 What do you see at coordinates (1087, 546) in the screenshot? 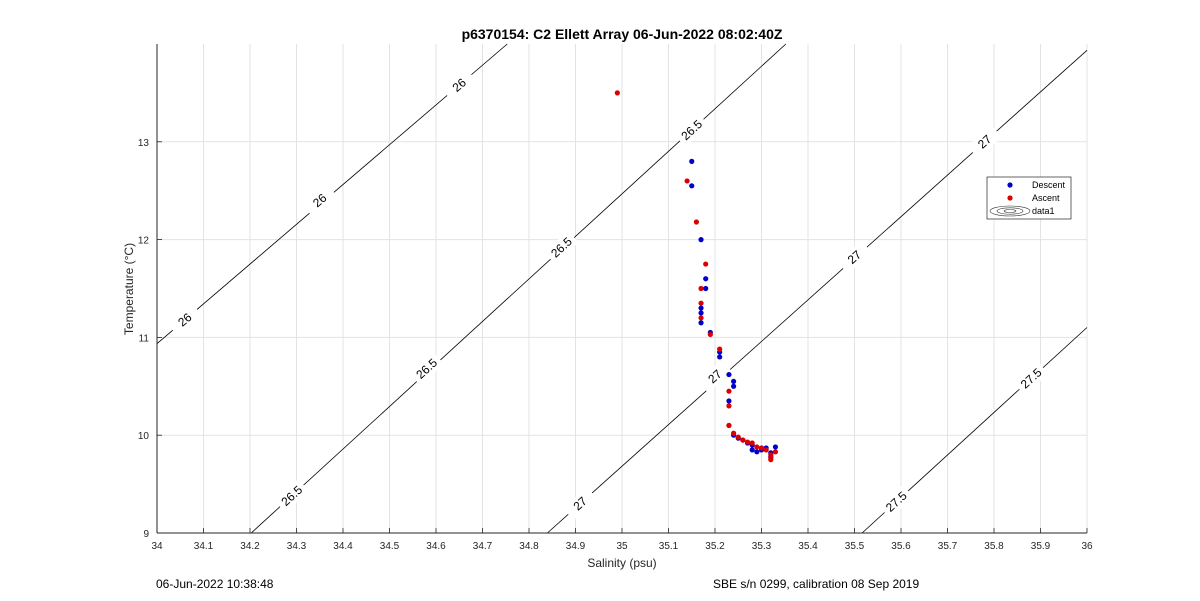
I see `x-tick-label: 36` at bounding box center [1087, 546].